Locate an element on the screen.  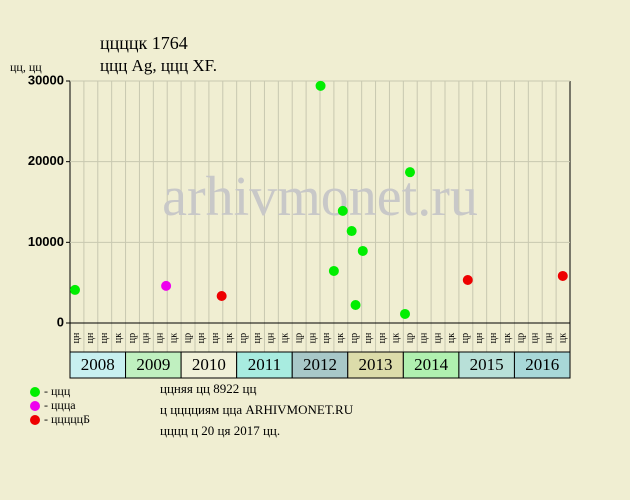
note: цццц ц 20 ця 2017 цц. is located at coordinates (220, 430).